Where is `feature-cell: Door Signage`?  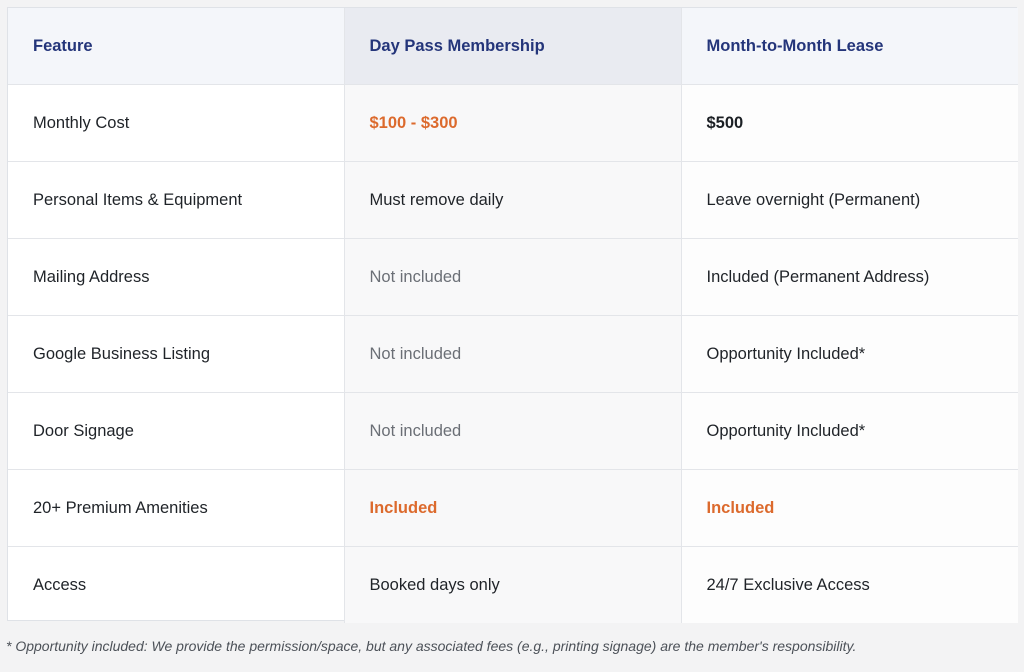
feature-cell: Door Signage is located at coordinates (176, 431).